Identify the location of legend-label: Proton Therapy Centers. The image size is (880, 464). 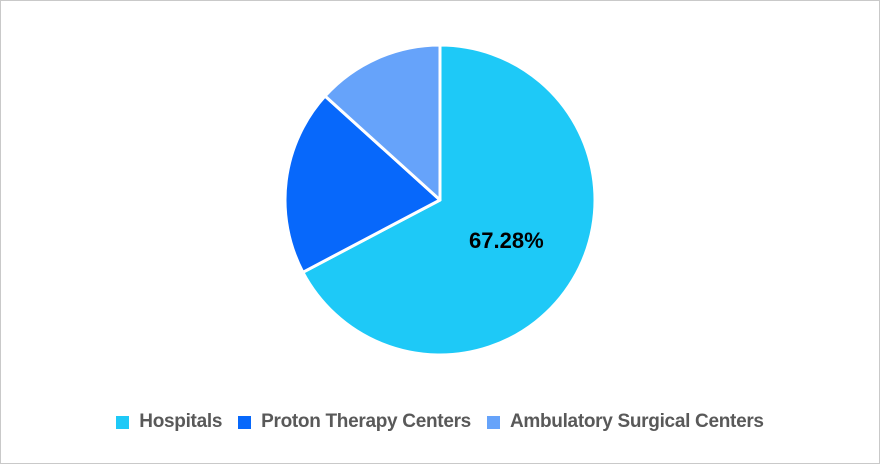
(366, 421).